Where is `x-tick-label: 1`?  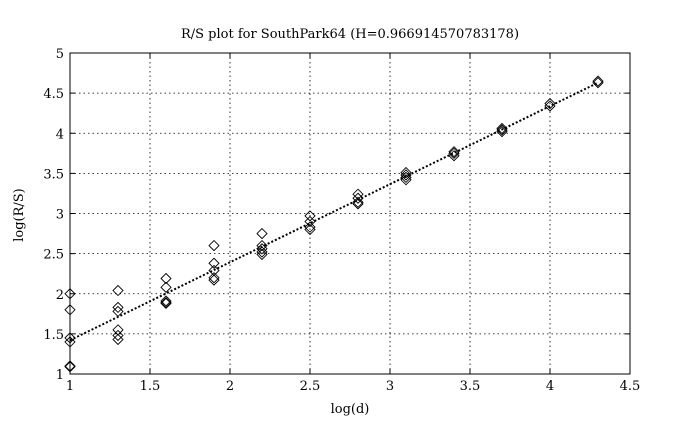 x-tick-label: 1 is located at coordinates (70, 386).